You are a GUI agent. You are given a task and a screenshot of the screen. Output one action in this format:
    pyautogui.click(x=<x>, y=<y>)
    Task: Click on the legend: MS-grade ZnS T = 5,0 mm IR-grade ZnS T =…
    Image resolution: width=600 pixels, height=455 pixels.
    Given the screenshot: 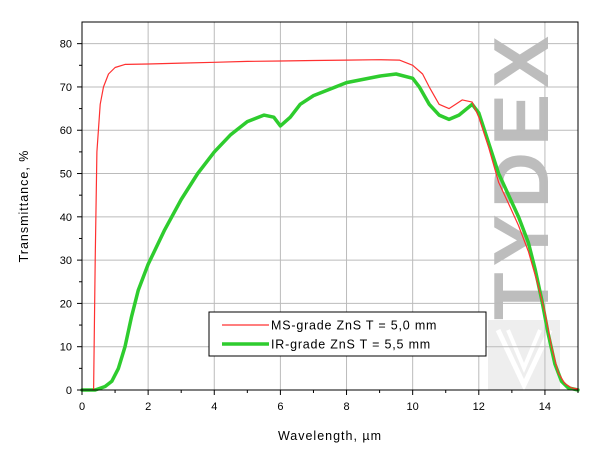 What is the action you would take?
    pyautogui.click(x=347, y=334)
    